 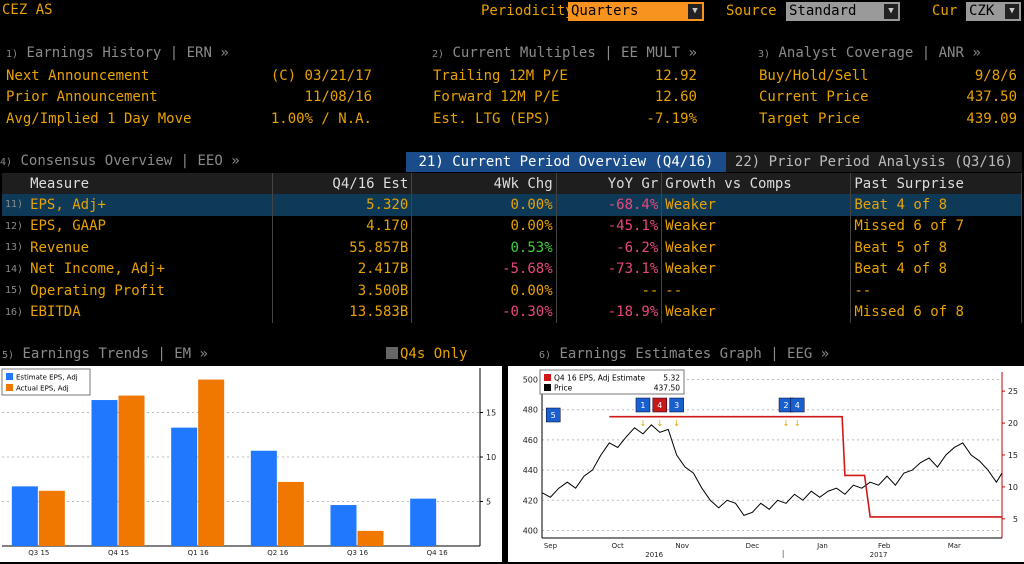 What do you see at coordinates (150, 226) in the screenshot?
I see `measure-cell: EPS, GAAP` at bounding box center [150, 226].